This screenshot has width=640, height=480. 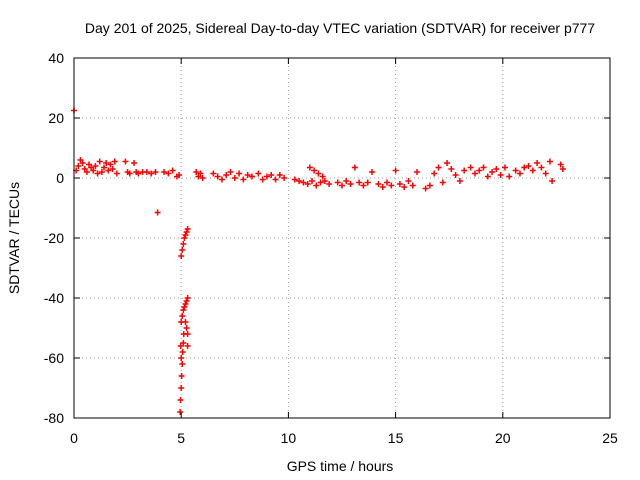 What do you see at coordinates (289, 438) in the screenshot?
I see `x-tick-label: 10` at bounding box center [289, 438].